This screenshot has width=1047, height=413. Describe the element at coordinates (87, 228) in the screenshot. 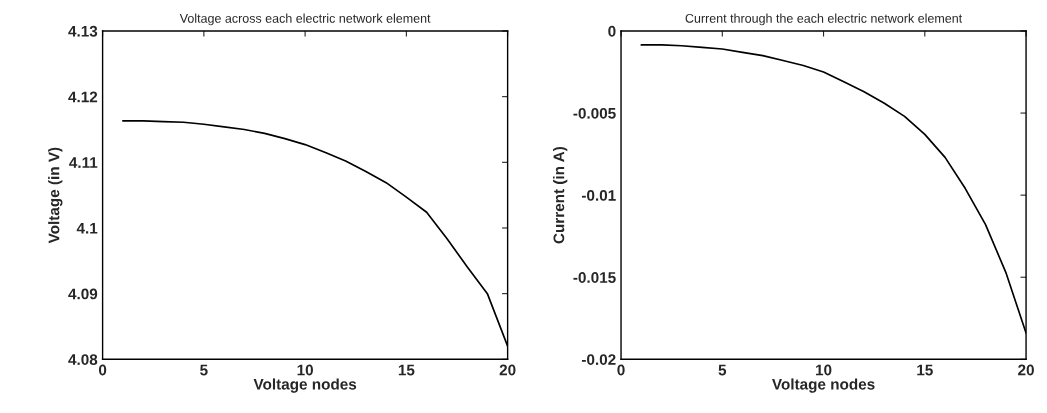

I see `y-tick-label: 4.1` at that location.